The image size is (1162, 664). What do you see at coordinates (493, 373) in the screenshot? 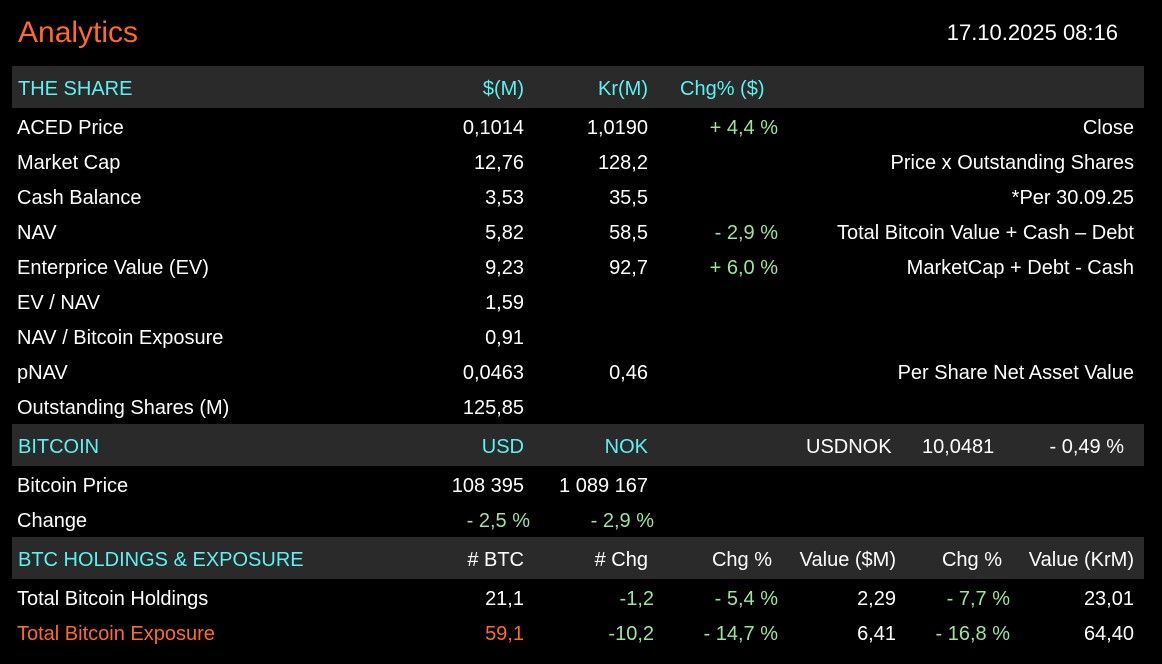
I see `share-row-usd: 0,0463` at bounding box center [493, 373].